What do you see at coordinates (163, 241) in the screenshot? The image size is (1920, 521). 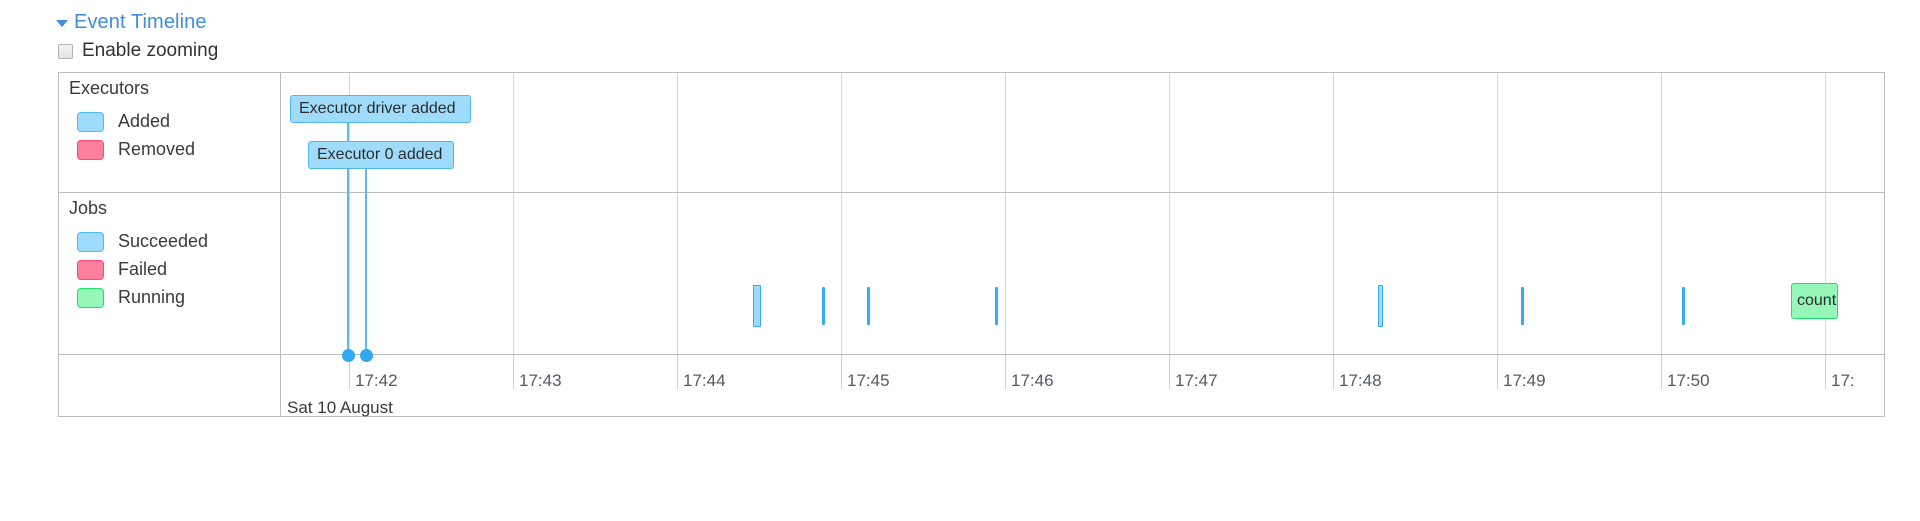 I see `legend-label-succeeded: Succeeded` at bounding box center [163, 241].